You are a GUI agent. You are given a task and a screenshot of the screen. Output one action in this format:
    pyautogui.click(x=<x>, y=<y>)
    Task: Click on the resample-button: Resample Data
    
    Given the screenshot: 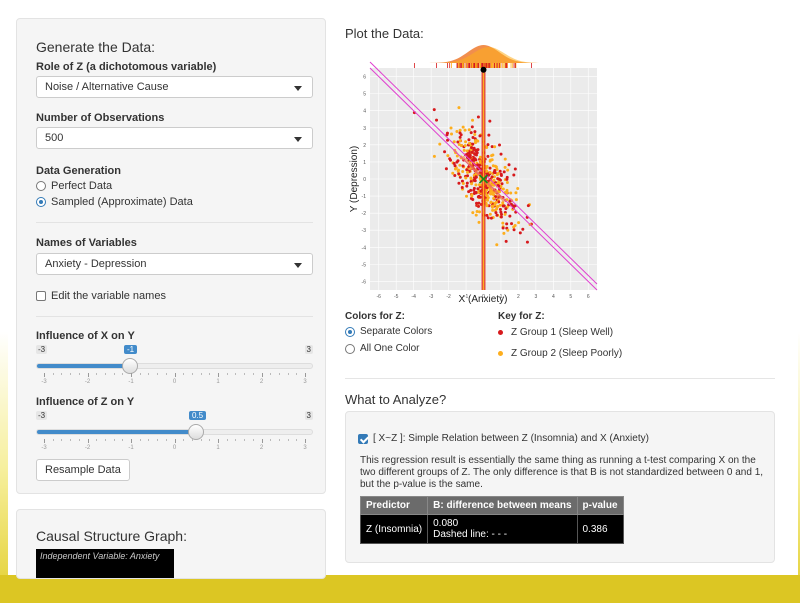 What is the action you would take?
    pyautogui.click(x=83, y=470)
    